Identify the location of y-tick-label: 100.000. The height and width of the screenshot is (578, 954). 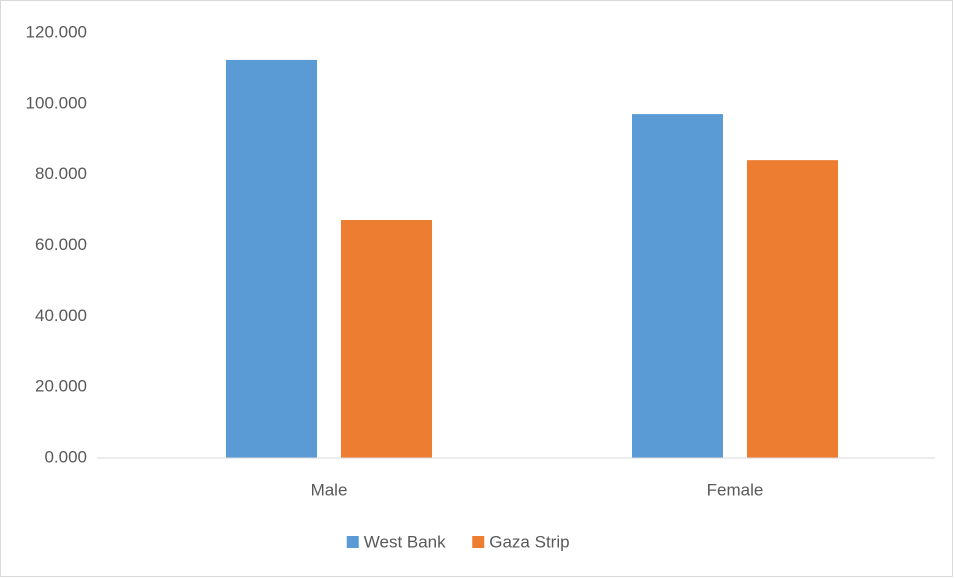
(56, 102).